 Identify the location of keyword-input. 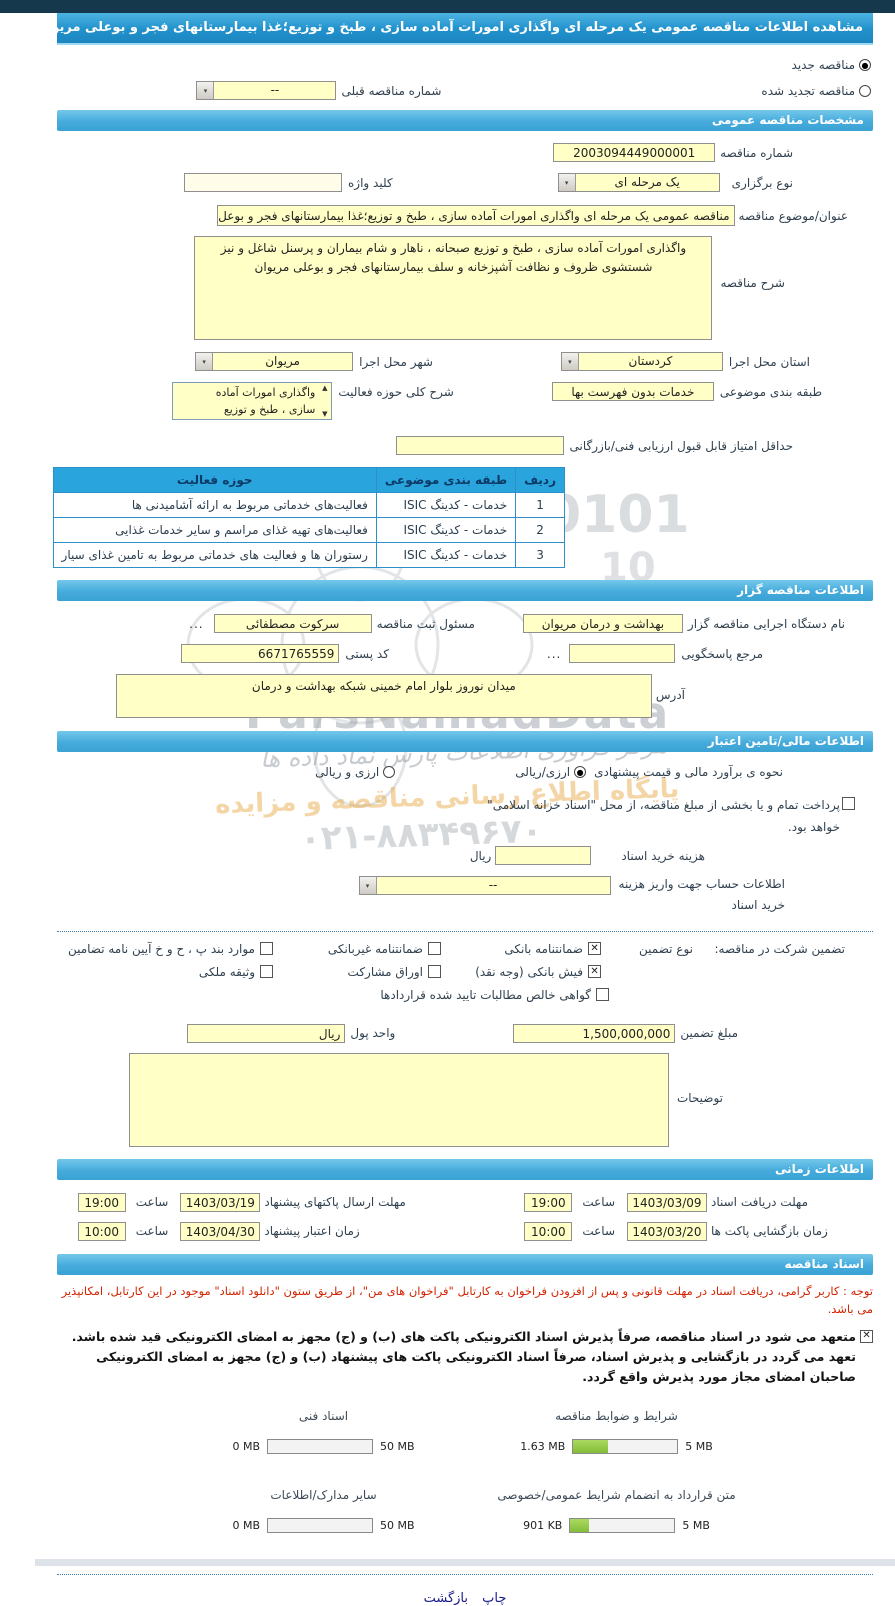
(263, 182).